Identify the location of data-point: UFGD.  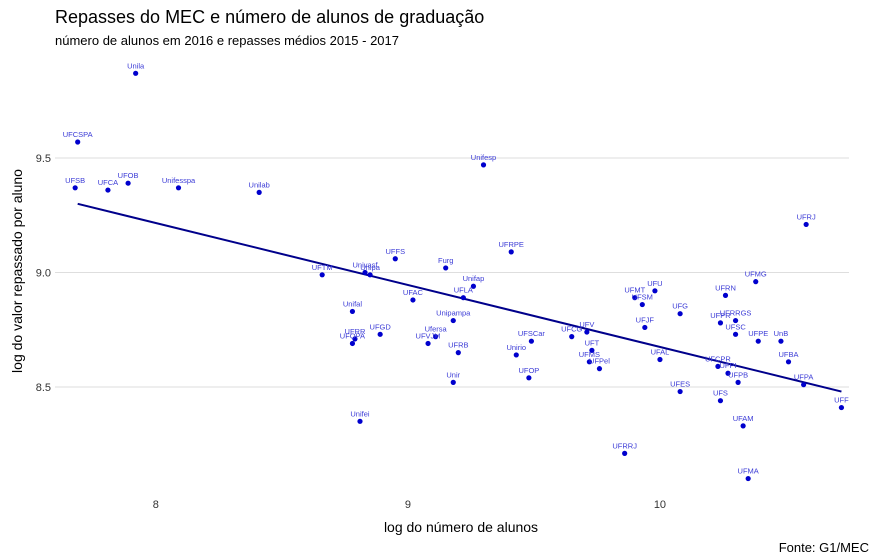
(380, 329).